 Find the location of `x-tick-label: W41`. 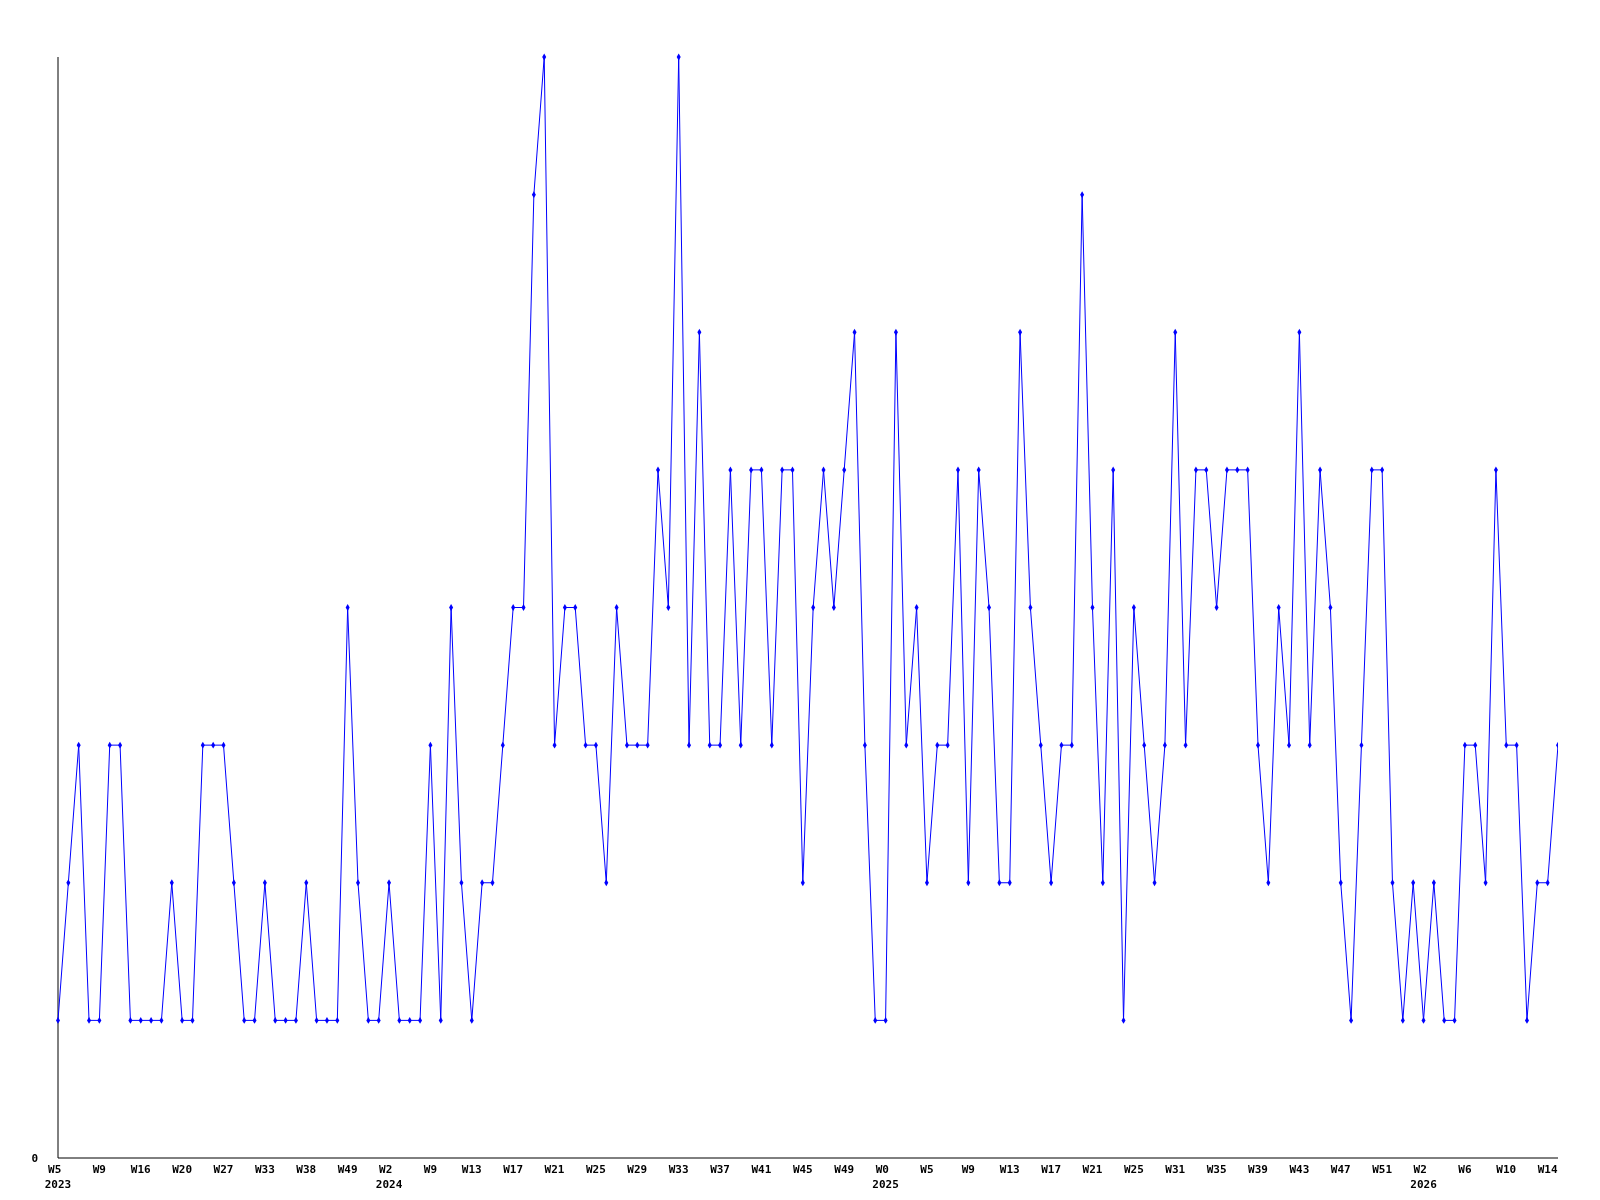

x-tick-label: W41 is located at coordinates (761, 1169).